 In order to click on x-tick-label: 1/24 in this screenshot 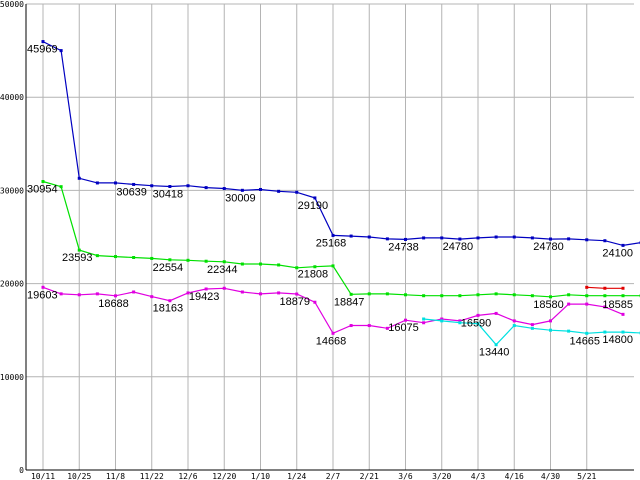, I will do `click(296, 476)`.